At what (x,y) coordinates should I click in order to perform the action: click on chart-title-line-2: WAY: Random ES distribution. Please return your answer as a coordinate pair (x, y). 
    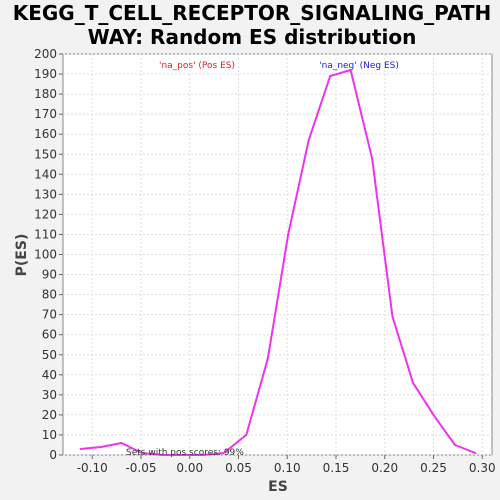
    Looking at the image, I should click on (252, 37).